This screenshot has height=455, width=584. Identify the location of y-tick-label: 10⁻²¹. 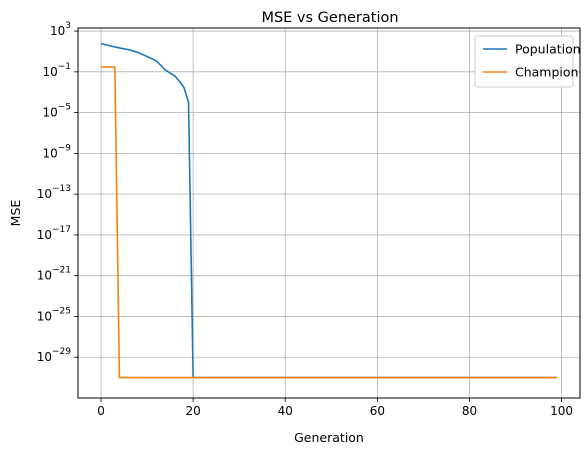
(54, 274).